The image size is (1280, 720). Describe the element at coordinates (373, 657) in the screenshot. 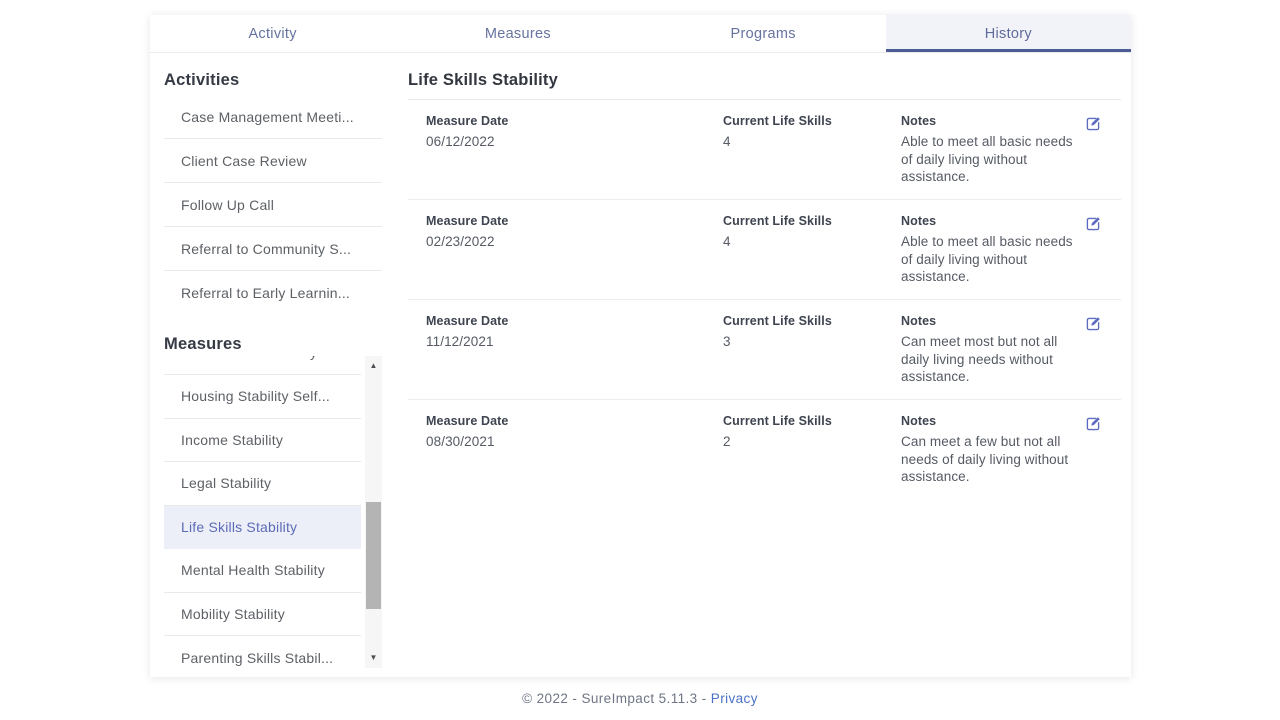

I see `scroll-down-icon: ▼` at that location.